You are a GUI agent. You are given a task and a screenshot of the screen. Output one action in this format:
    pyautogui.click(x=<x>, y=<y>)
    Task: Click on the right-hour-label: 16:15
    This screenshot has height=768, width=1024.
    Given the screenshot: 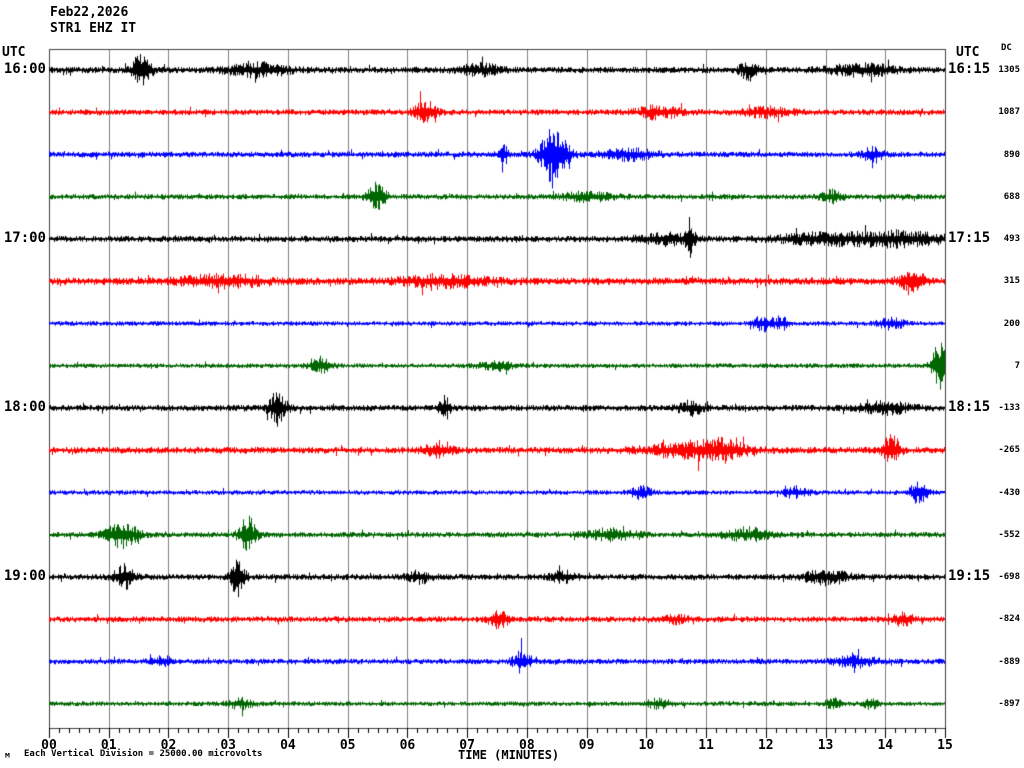 What is the action you would take?
    pyautogui.click(x=969, y=69)
    